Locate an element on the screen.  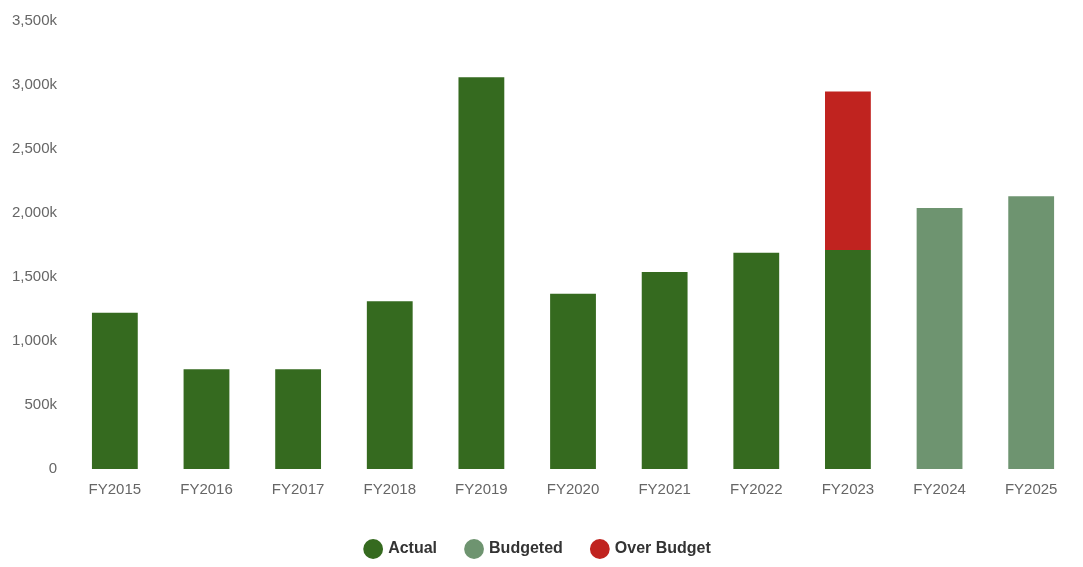
x-tick-label: FY2022 is located at coordinates (756, 489).